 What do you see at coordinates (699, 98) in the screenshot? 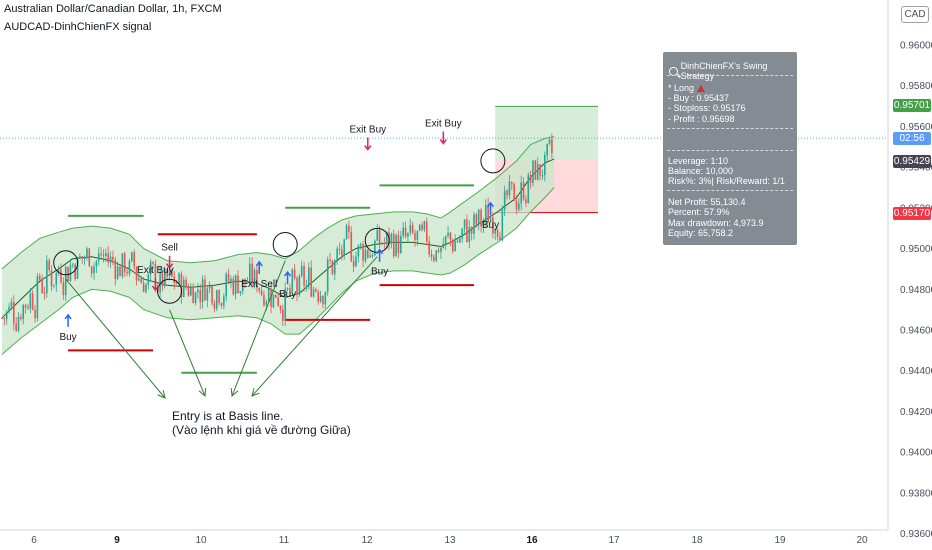
I see `panel-buy: - Buy : 0.95437` at bounding box center [699, 98].